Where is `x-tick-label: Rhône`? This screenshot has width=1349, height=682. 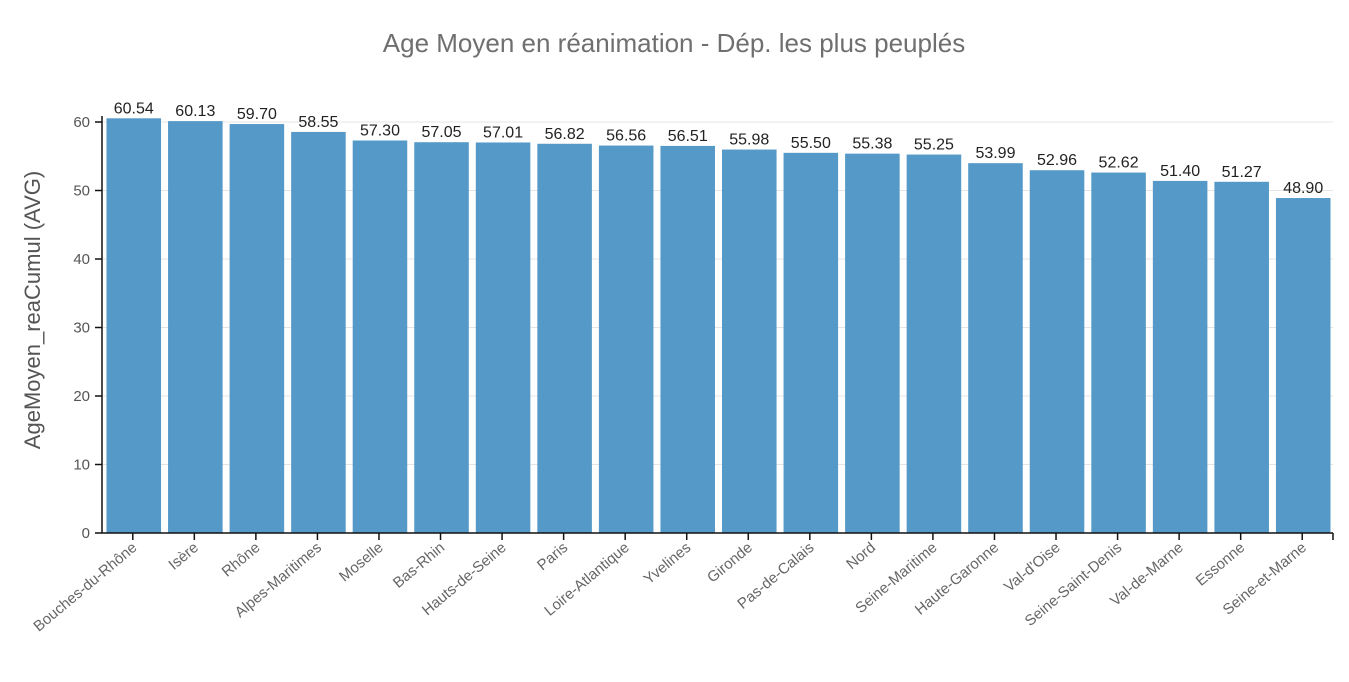 x-tick-label: Rhône is located at coordinates (241, 559).